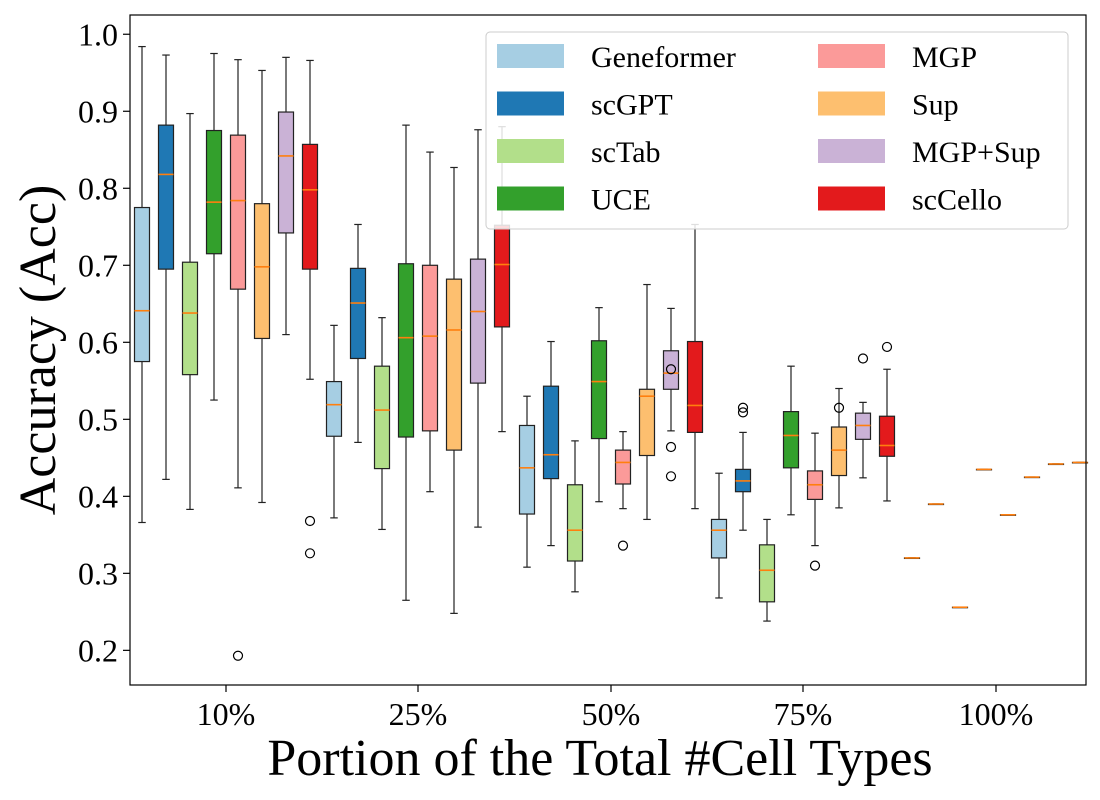  What do you see at coordinates (996, 714) in the screenshot?
I see `x-tick-label: 100%` at bounding box center [996, 714].